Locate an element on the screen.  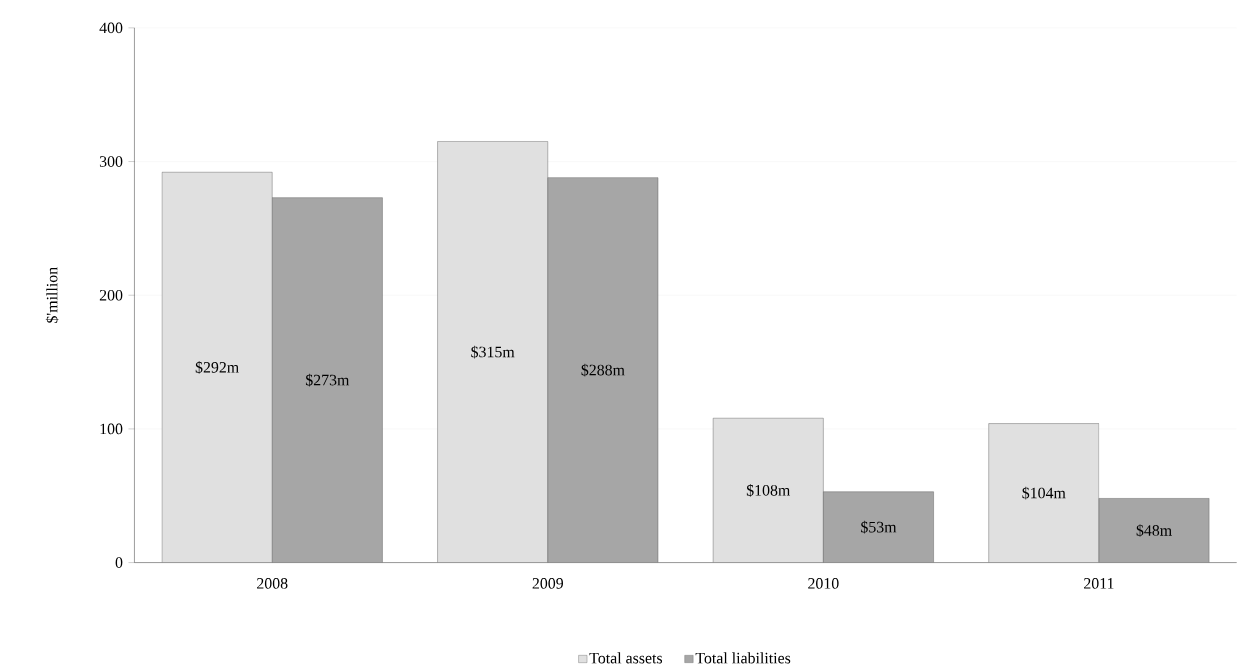
x-tick-label: 2008 is located at coordinates (272, 583).